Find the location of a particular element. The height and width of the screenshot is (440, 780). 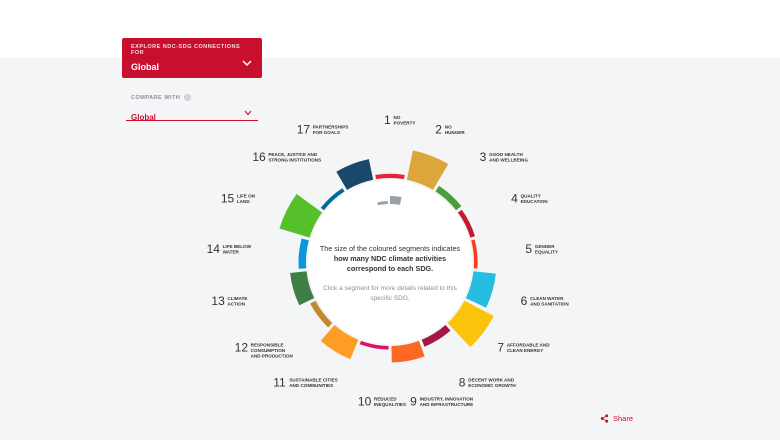

sdg-number: 7 is located at coordinates (500, 348).